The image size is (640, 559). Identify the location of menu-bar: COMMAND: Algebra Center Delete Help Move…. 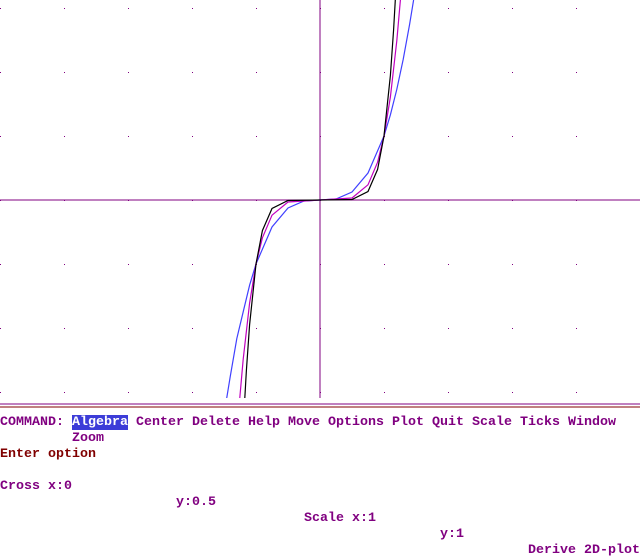
(308, 423).